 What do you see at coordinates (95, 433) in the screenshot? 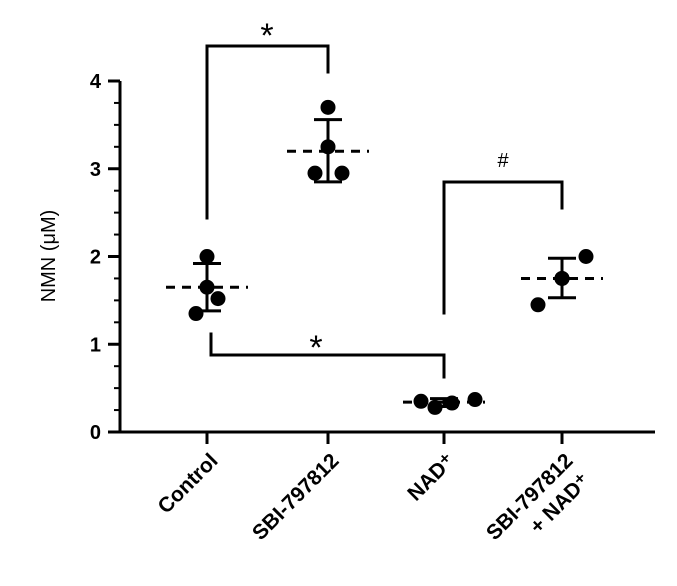
I see `y-tick-label: 0` at bounding box center [95, 433].